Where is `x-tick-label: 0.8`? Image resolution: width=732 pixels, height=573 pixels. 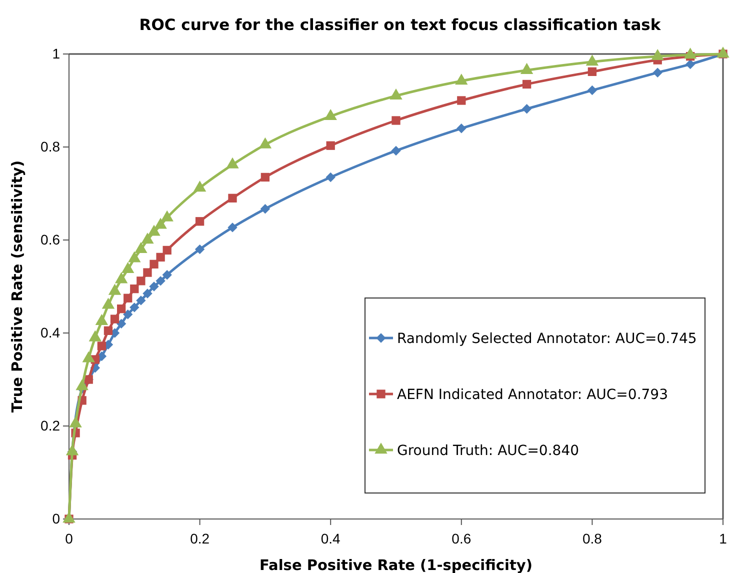 x-tick-label: 0.8 is located at coordinates (592, 538).